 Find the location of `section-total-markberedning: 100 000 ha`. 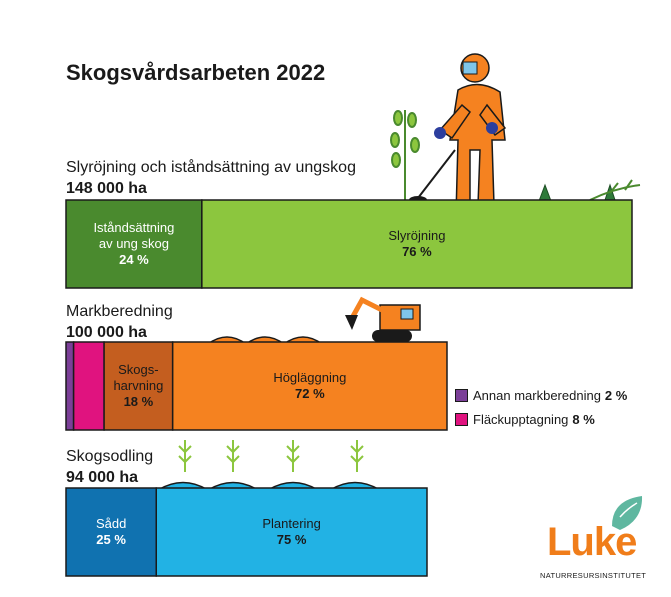

section-total-markberedning: 100 000 ha is located at coordinates (106, 332).